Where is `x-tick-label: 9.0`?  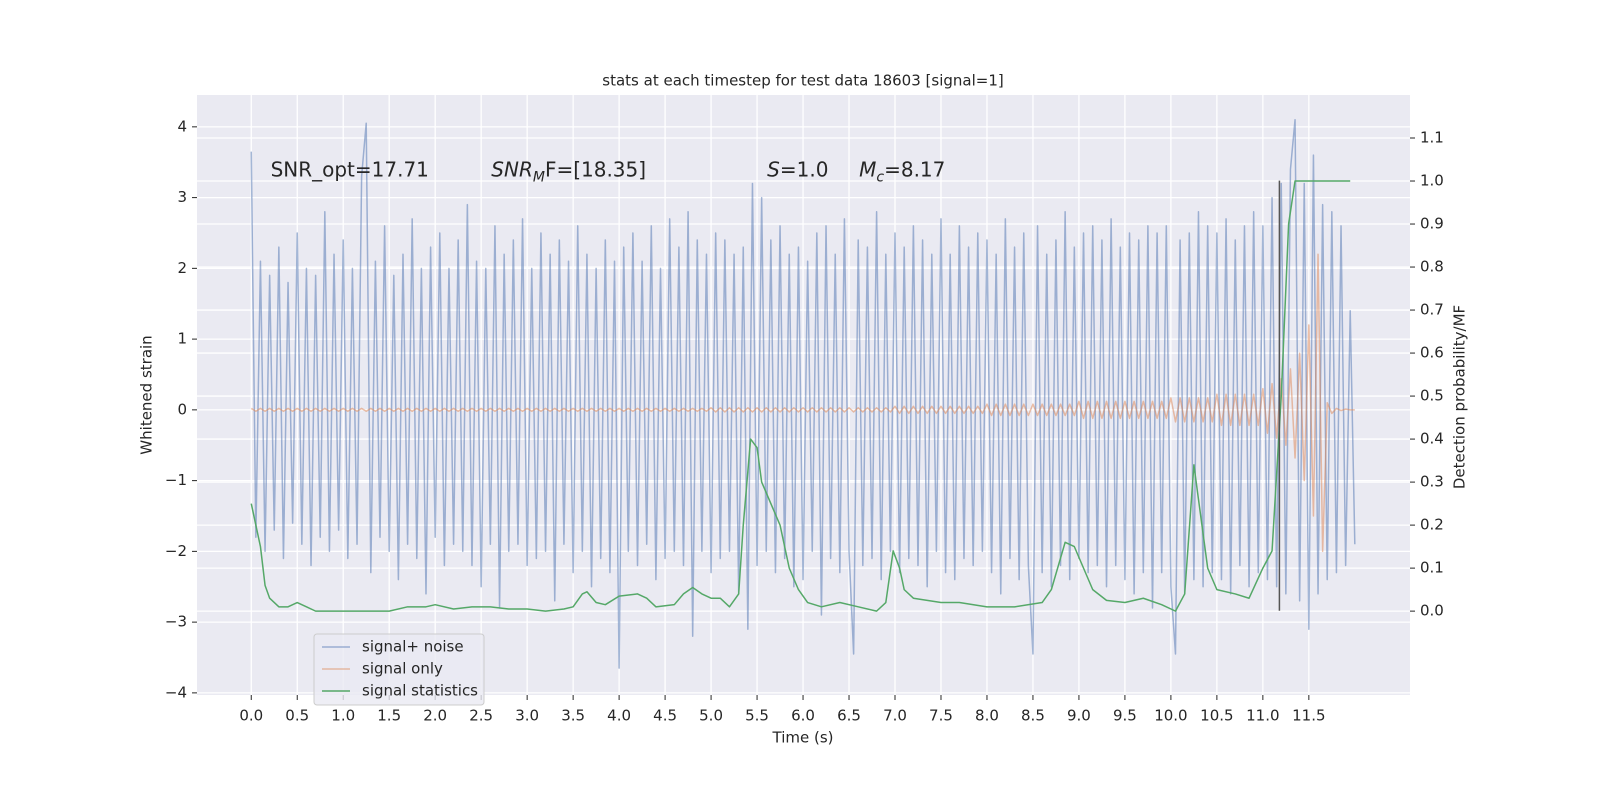
x-tick-label: 9.0 is located at coordinates (1079, 716).